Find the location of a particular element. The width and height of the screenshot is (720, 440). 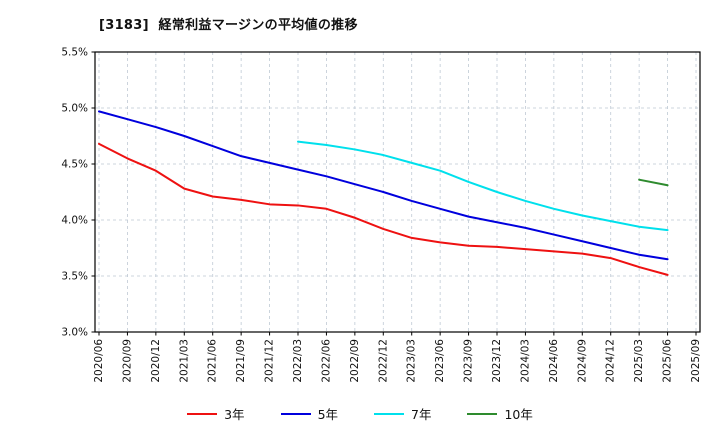

legend-item-2: 7年 is located at coordinates (402, 413).